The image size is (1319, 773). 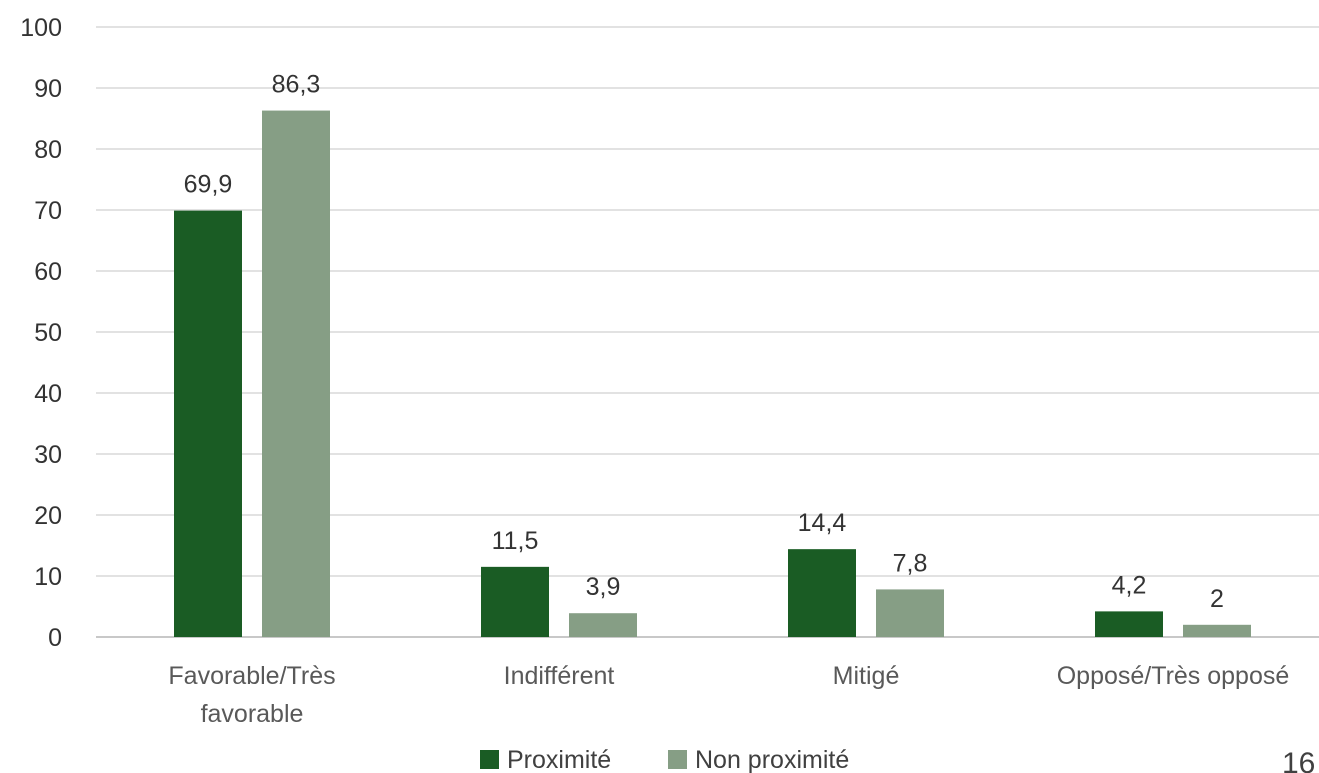 I want to click on page-number: 16, so click(x=1298, y=760).